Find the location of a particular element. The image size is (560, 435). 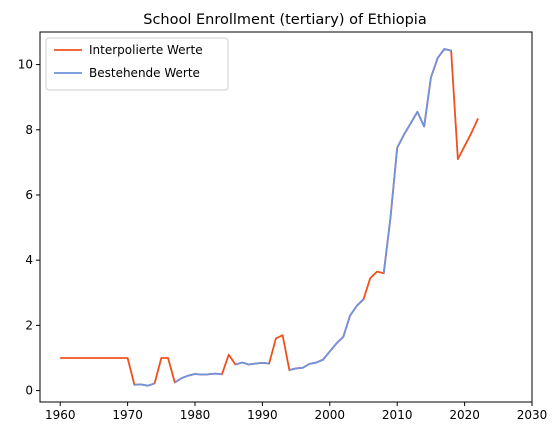

x-tick-label: 2020 is located at coordinates (464, 415).